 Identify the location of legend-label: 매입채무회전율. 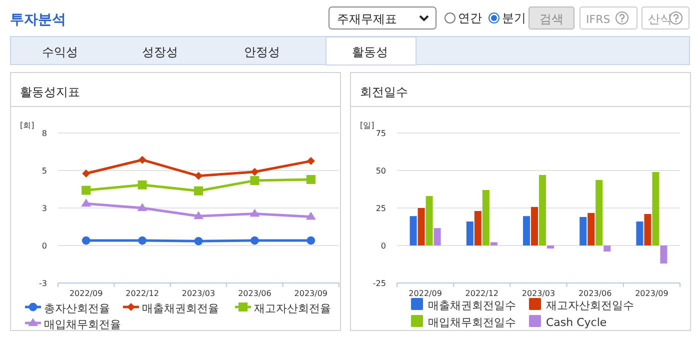
(82, 324).